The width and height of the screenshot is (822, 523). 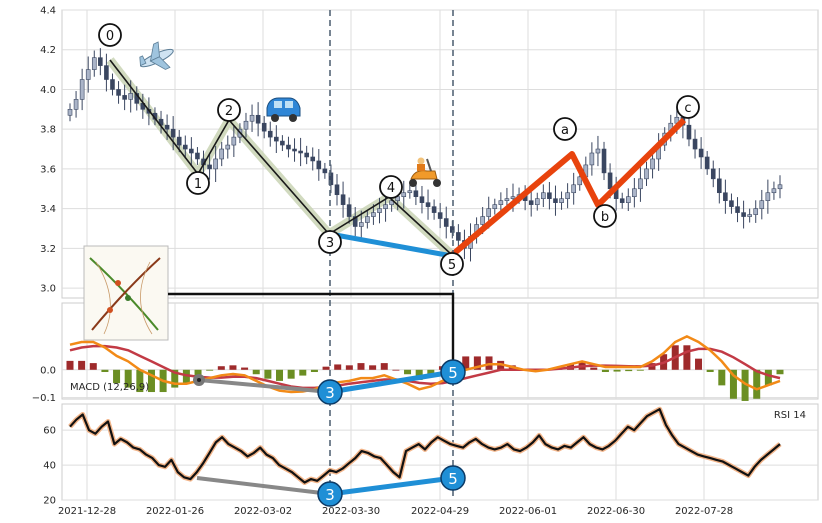 I want to click on price-y-tick: 3.4, so click(x=48, y=209).